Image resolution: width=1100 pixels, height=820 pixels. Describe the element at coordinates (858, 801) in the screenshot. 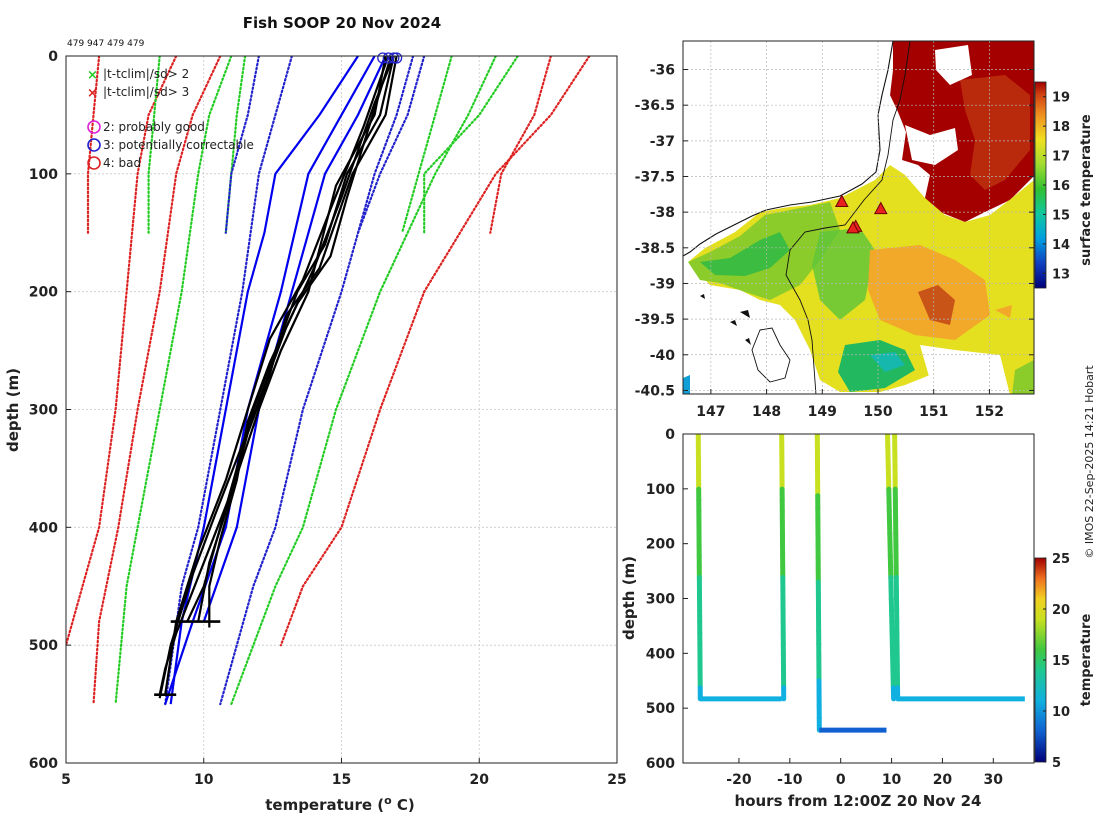

I see `time-x-axis-label: hours from 12:00Z 20 Nov 24` at that location.